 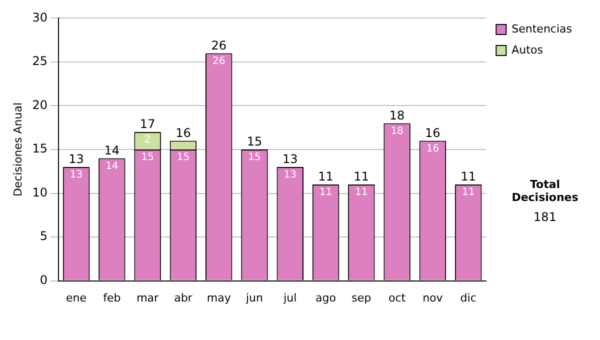 What do you see at coordinates (112, 150) in the screenshot?
I see `total-label: 14` at bounding box center [112, 150].